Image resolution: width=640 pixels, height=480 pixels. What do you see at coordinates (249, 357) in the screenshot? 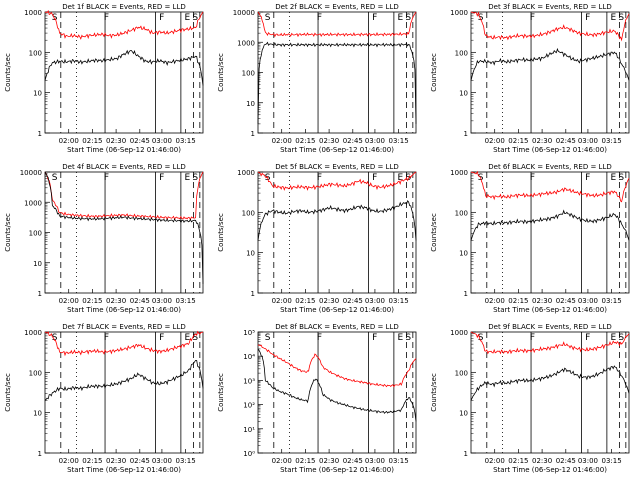
I see `y-tick-label: 10⁴` at bounding box center [249, 357].